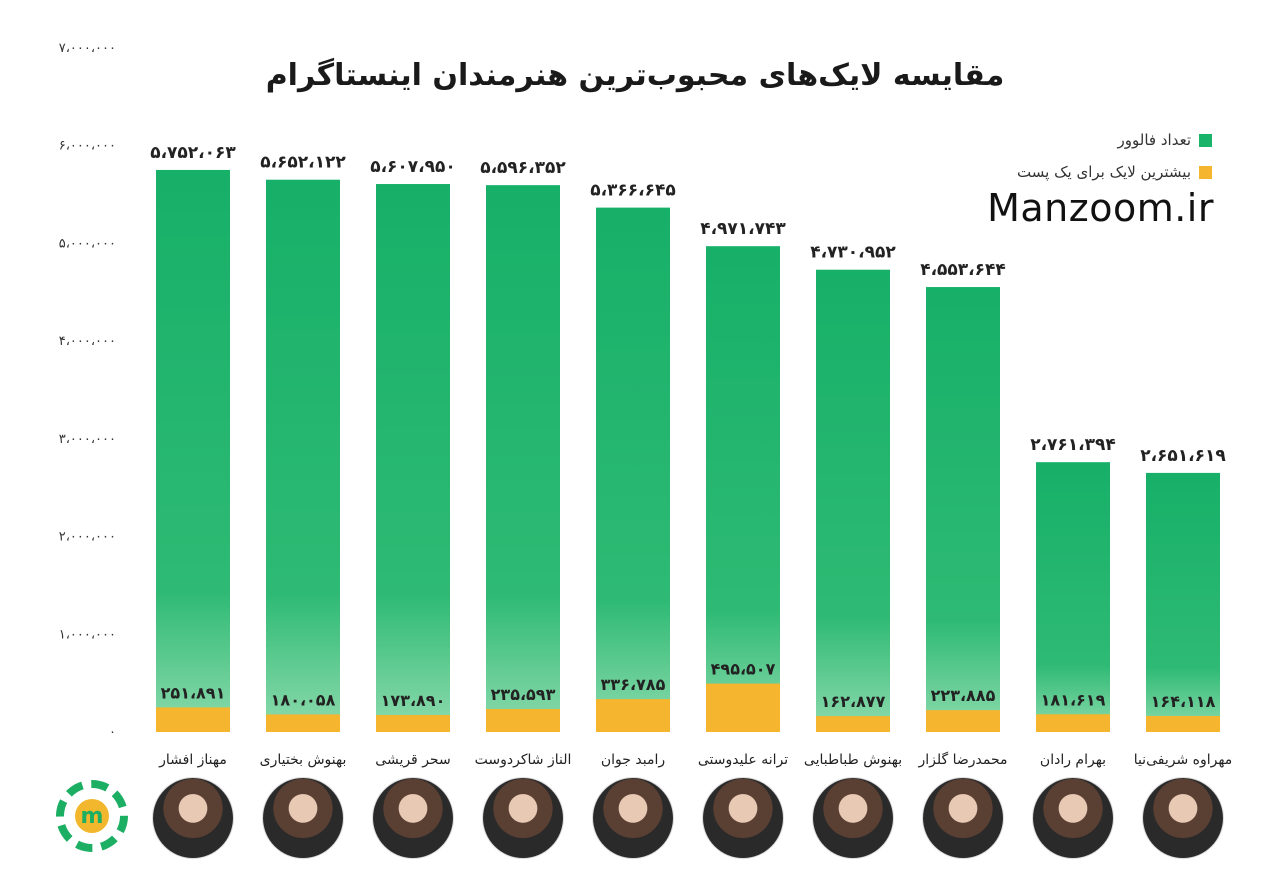 This screenshot has height=896, width=1280. I want to click on y-tick-label: ۶،۰۰۰،۰۰۰, so click(87, 146).